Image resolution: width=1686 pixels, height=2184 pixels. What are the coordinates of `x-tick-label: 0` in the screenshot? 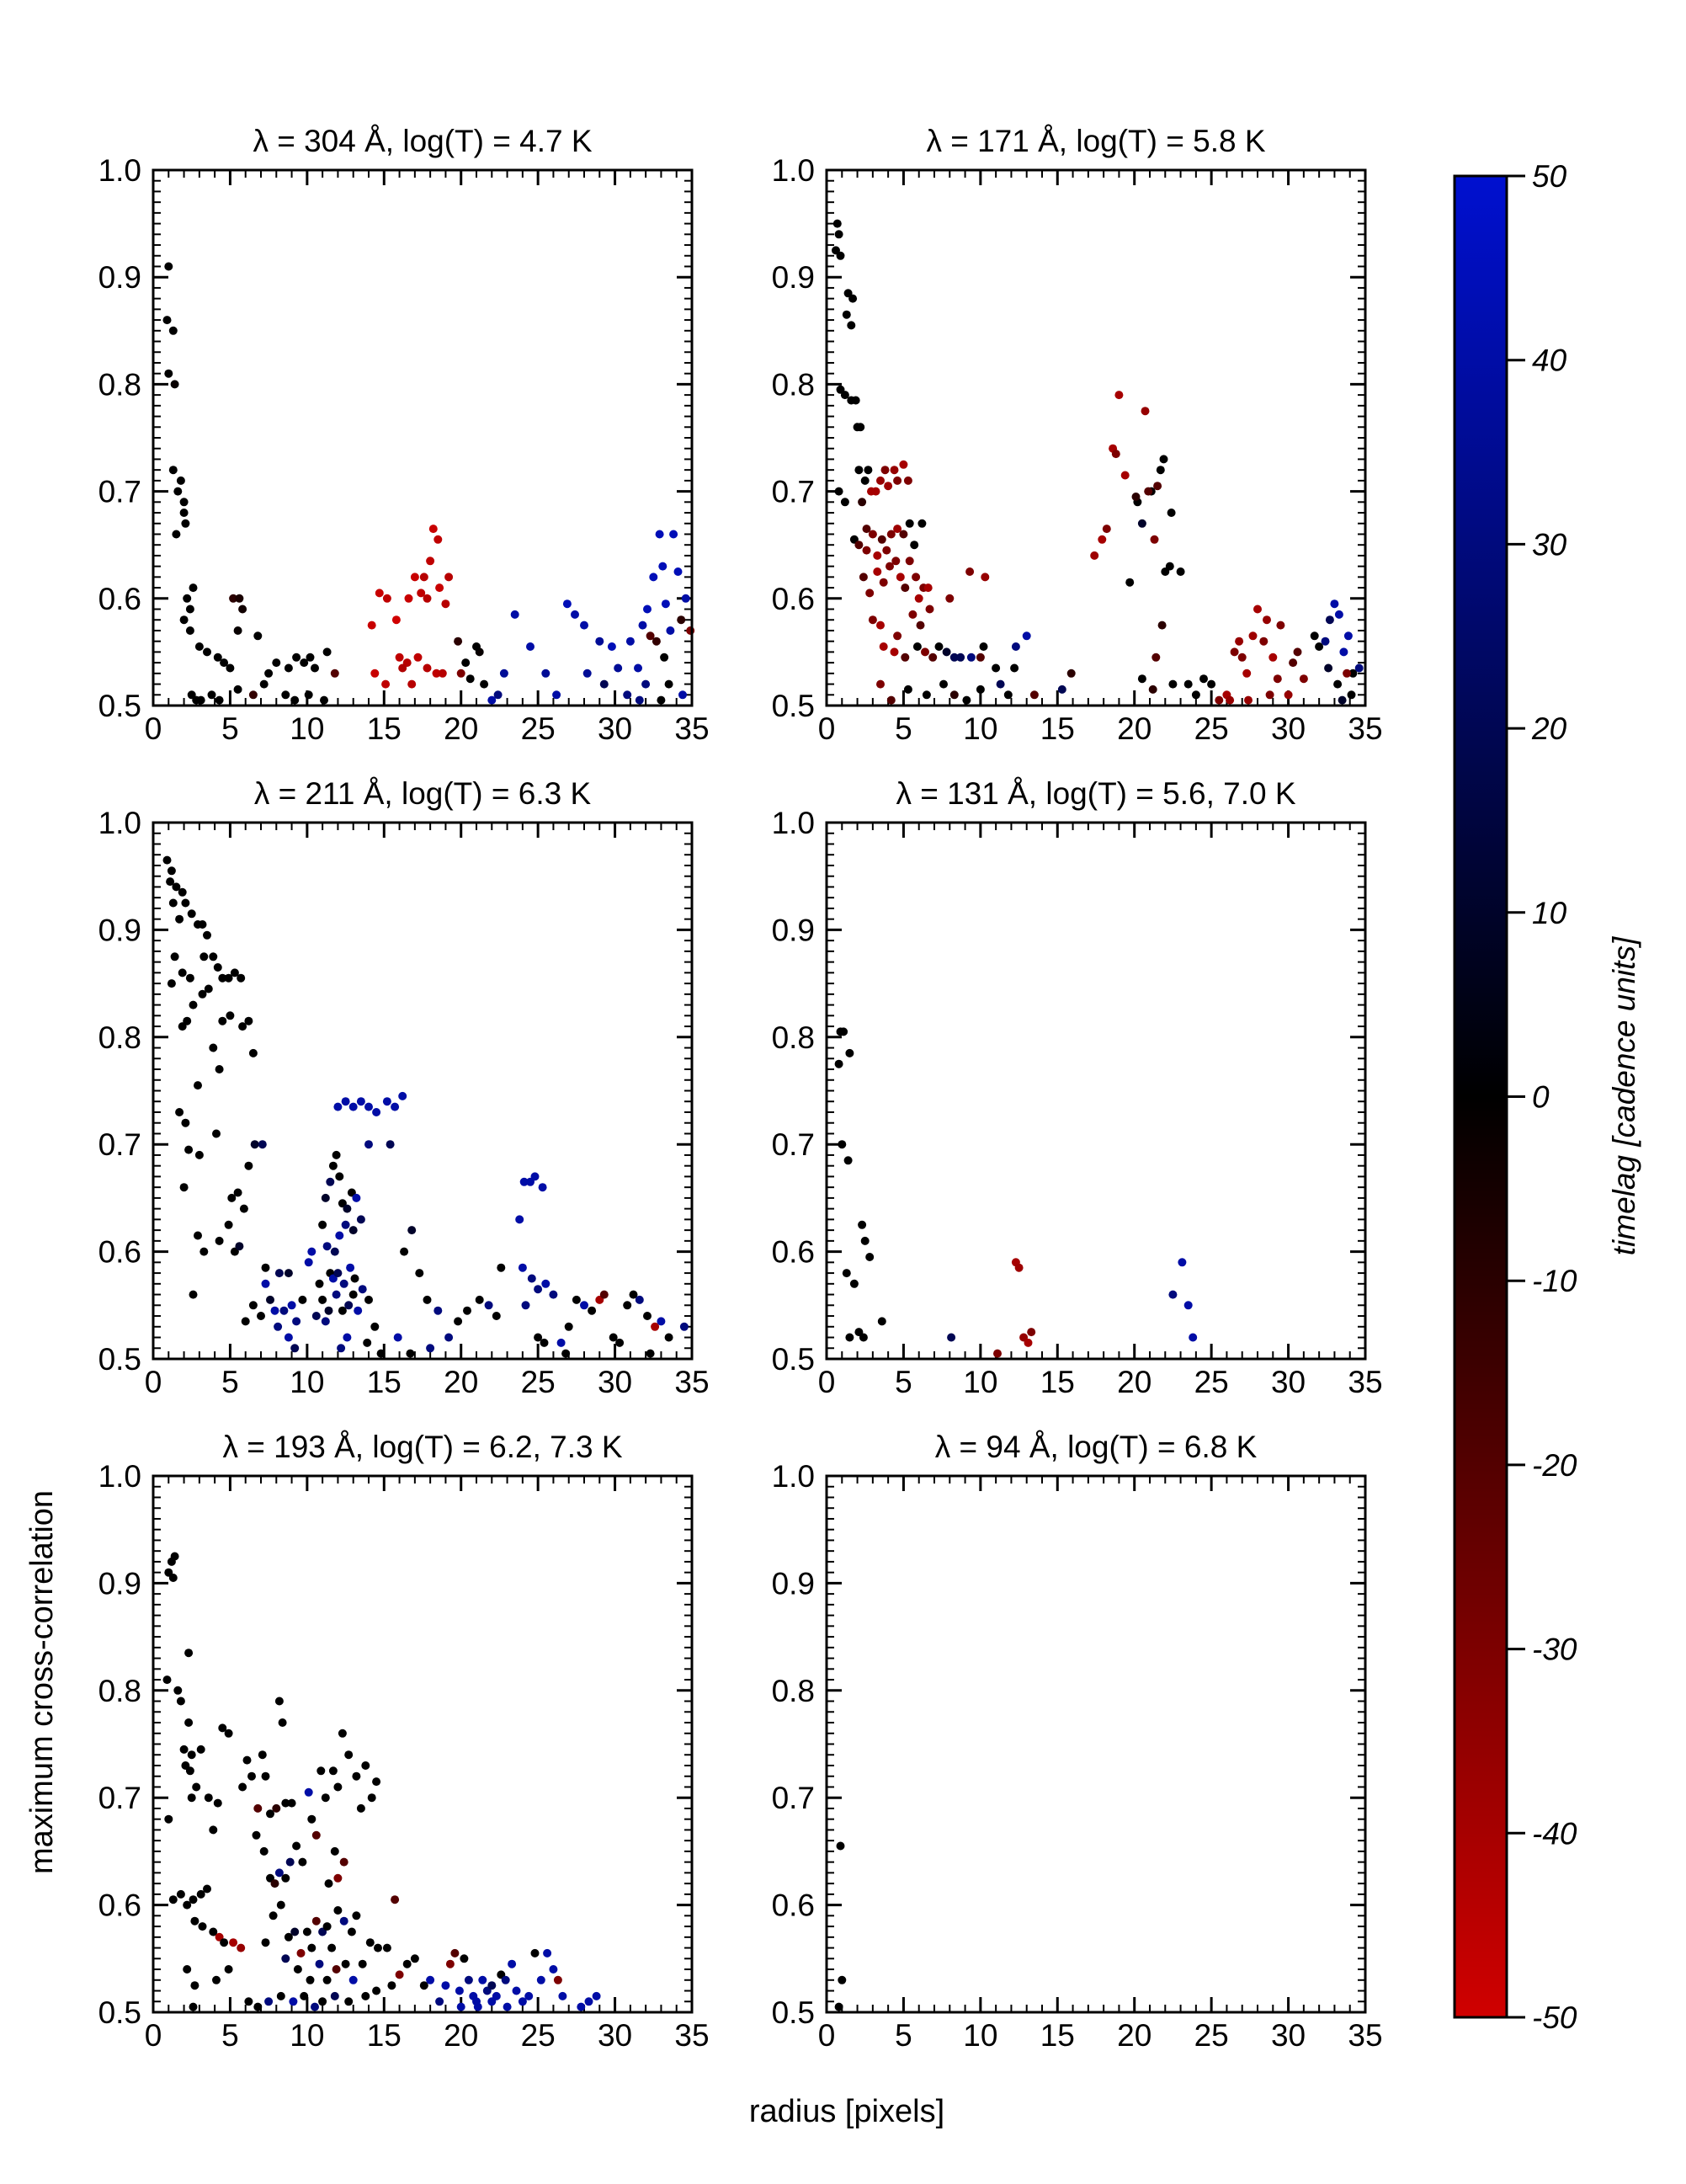 It's located at (827, 1382).